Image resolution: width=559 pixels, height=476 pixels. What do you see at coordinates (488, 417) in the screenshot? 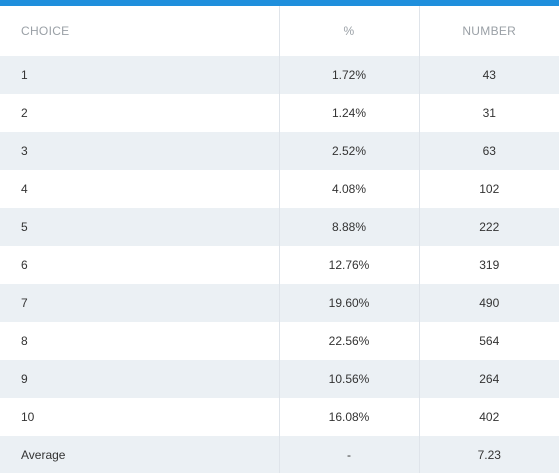
I see `cell-number: 402` at bounding box center [488, 417].